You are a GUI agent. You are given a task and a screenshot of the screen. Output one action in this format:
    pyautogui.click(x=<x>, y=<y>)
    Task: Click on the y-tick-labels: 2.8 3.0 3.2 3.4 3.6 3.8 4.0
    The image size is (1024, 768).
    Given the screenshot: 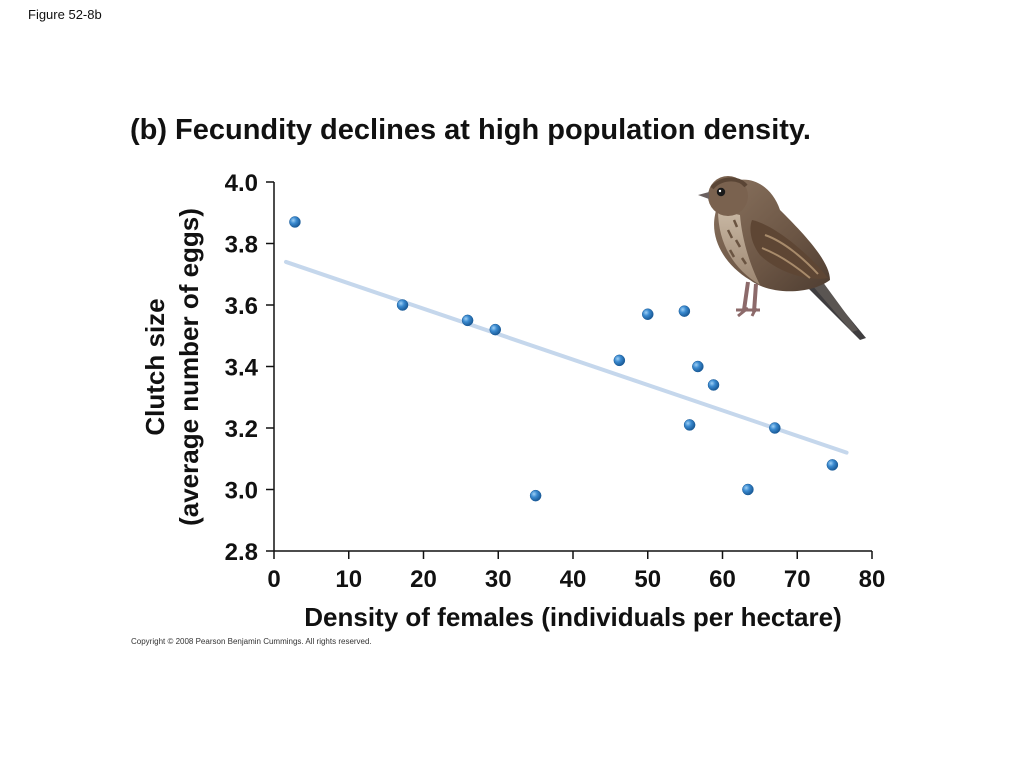 What is the action you would take?
    pyautogui.click(x=242, y=368)
    